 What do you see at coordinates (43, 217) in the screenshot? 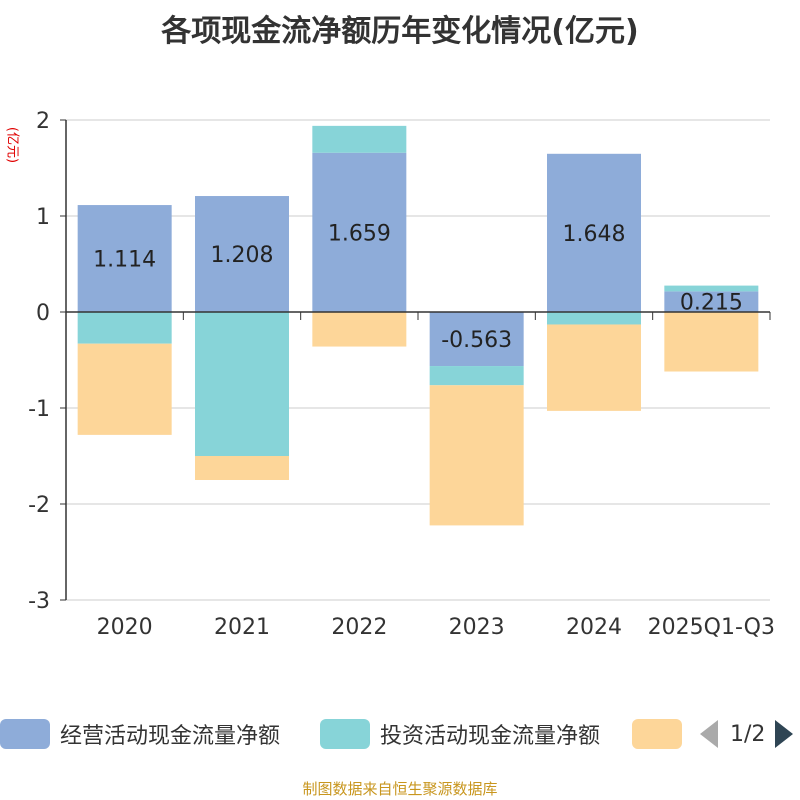
I see `y-tick-label-1: 1` at bounding box center [43, 217].